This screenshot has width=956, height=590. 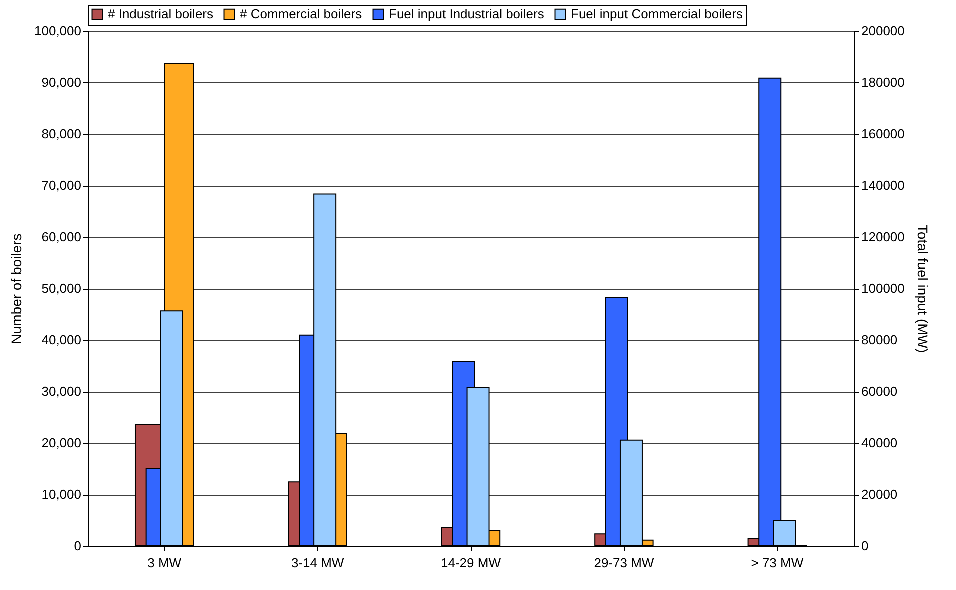 What do you see at coordinates (777, 563) in the screenshot?
I see `x-tick-label: > 73 MW` at bounding box center [777, 563].